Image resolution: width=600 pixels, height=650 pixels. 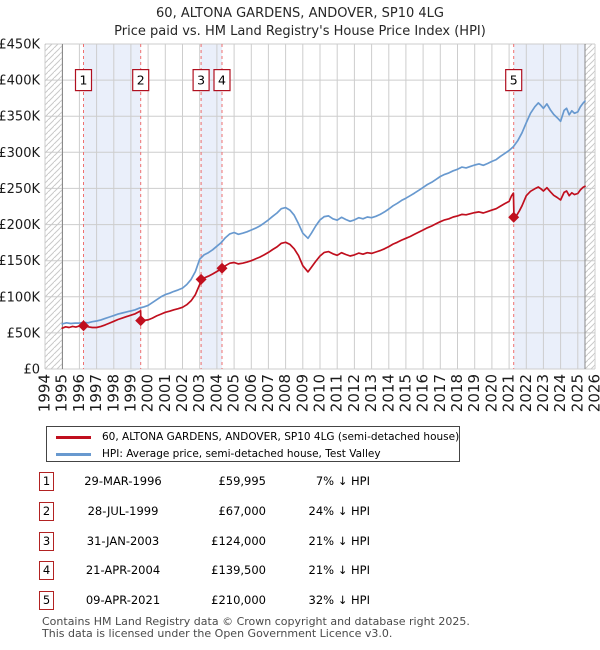 I want to click on sale-marker-number: 4, so click(x=222, y=80).